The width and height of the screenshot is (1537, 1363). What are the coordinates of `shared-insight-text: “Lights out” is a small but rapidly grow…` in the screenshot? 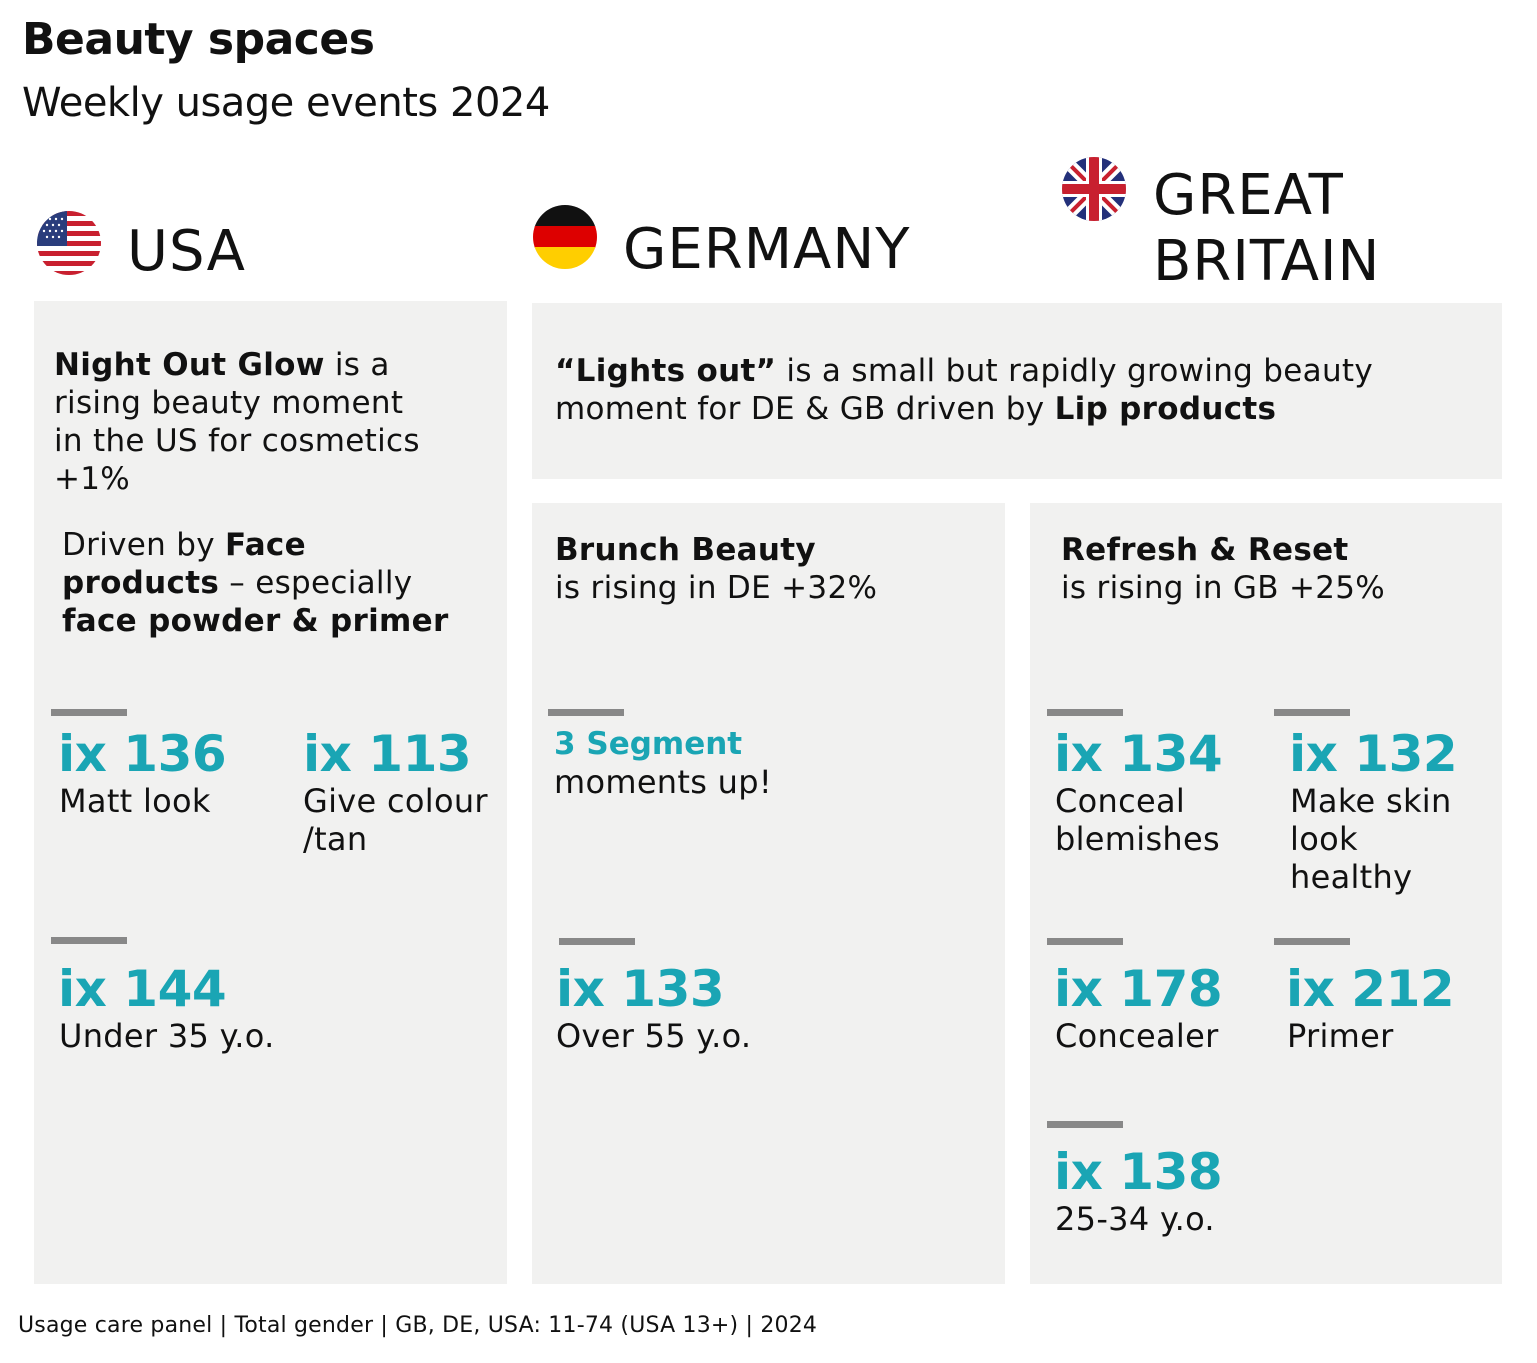 It's located at (964, 390).